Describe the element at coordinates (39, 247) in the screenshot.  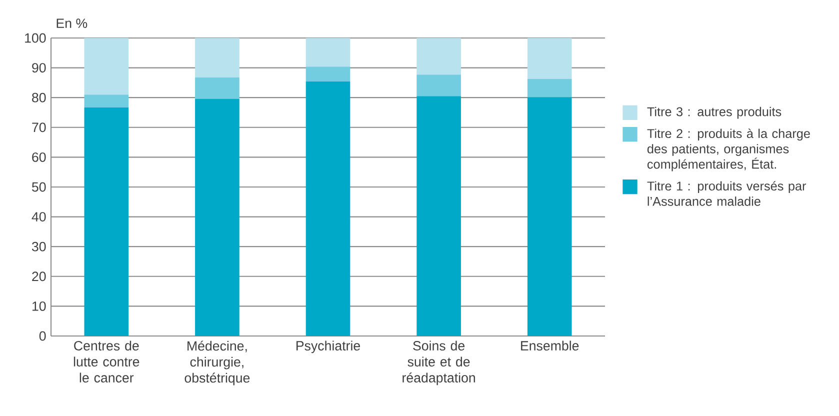
I see `y-tick-label: 30` at that location.